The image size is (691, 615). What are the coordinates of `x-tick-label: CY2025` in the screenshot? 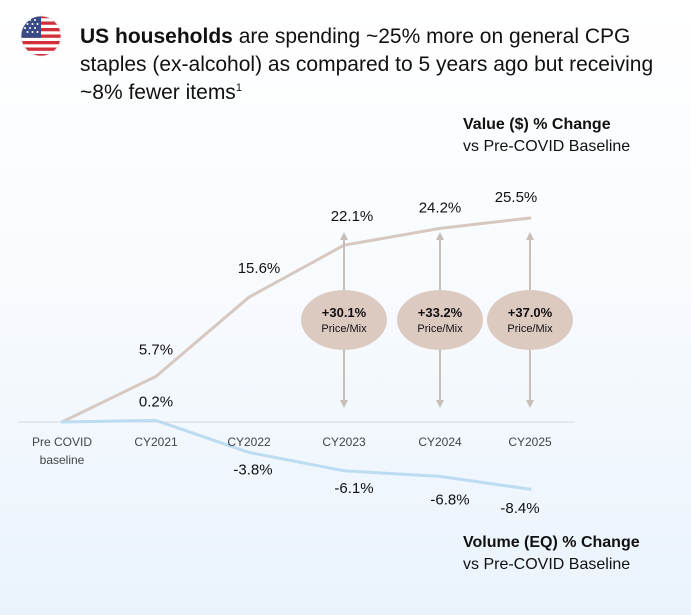 It's located at (530, 442).